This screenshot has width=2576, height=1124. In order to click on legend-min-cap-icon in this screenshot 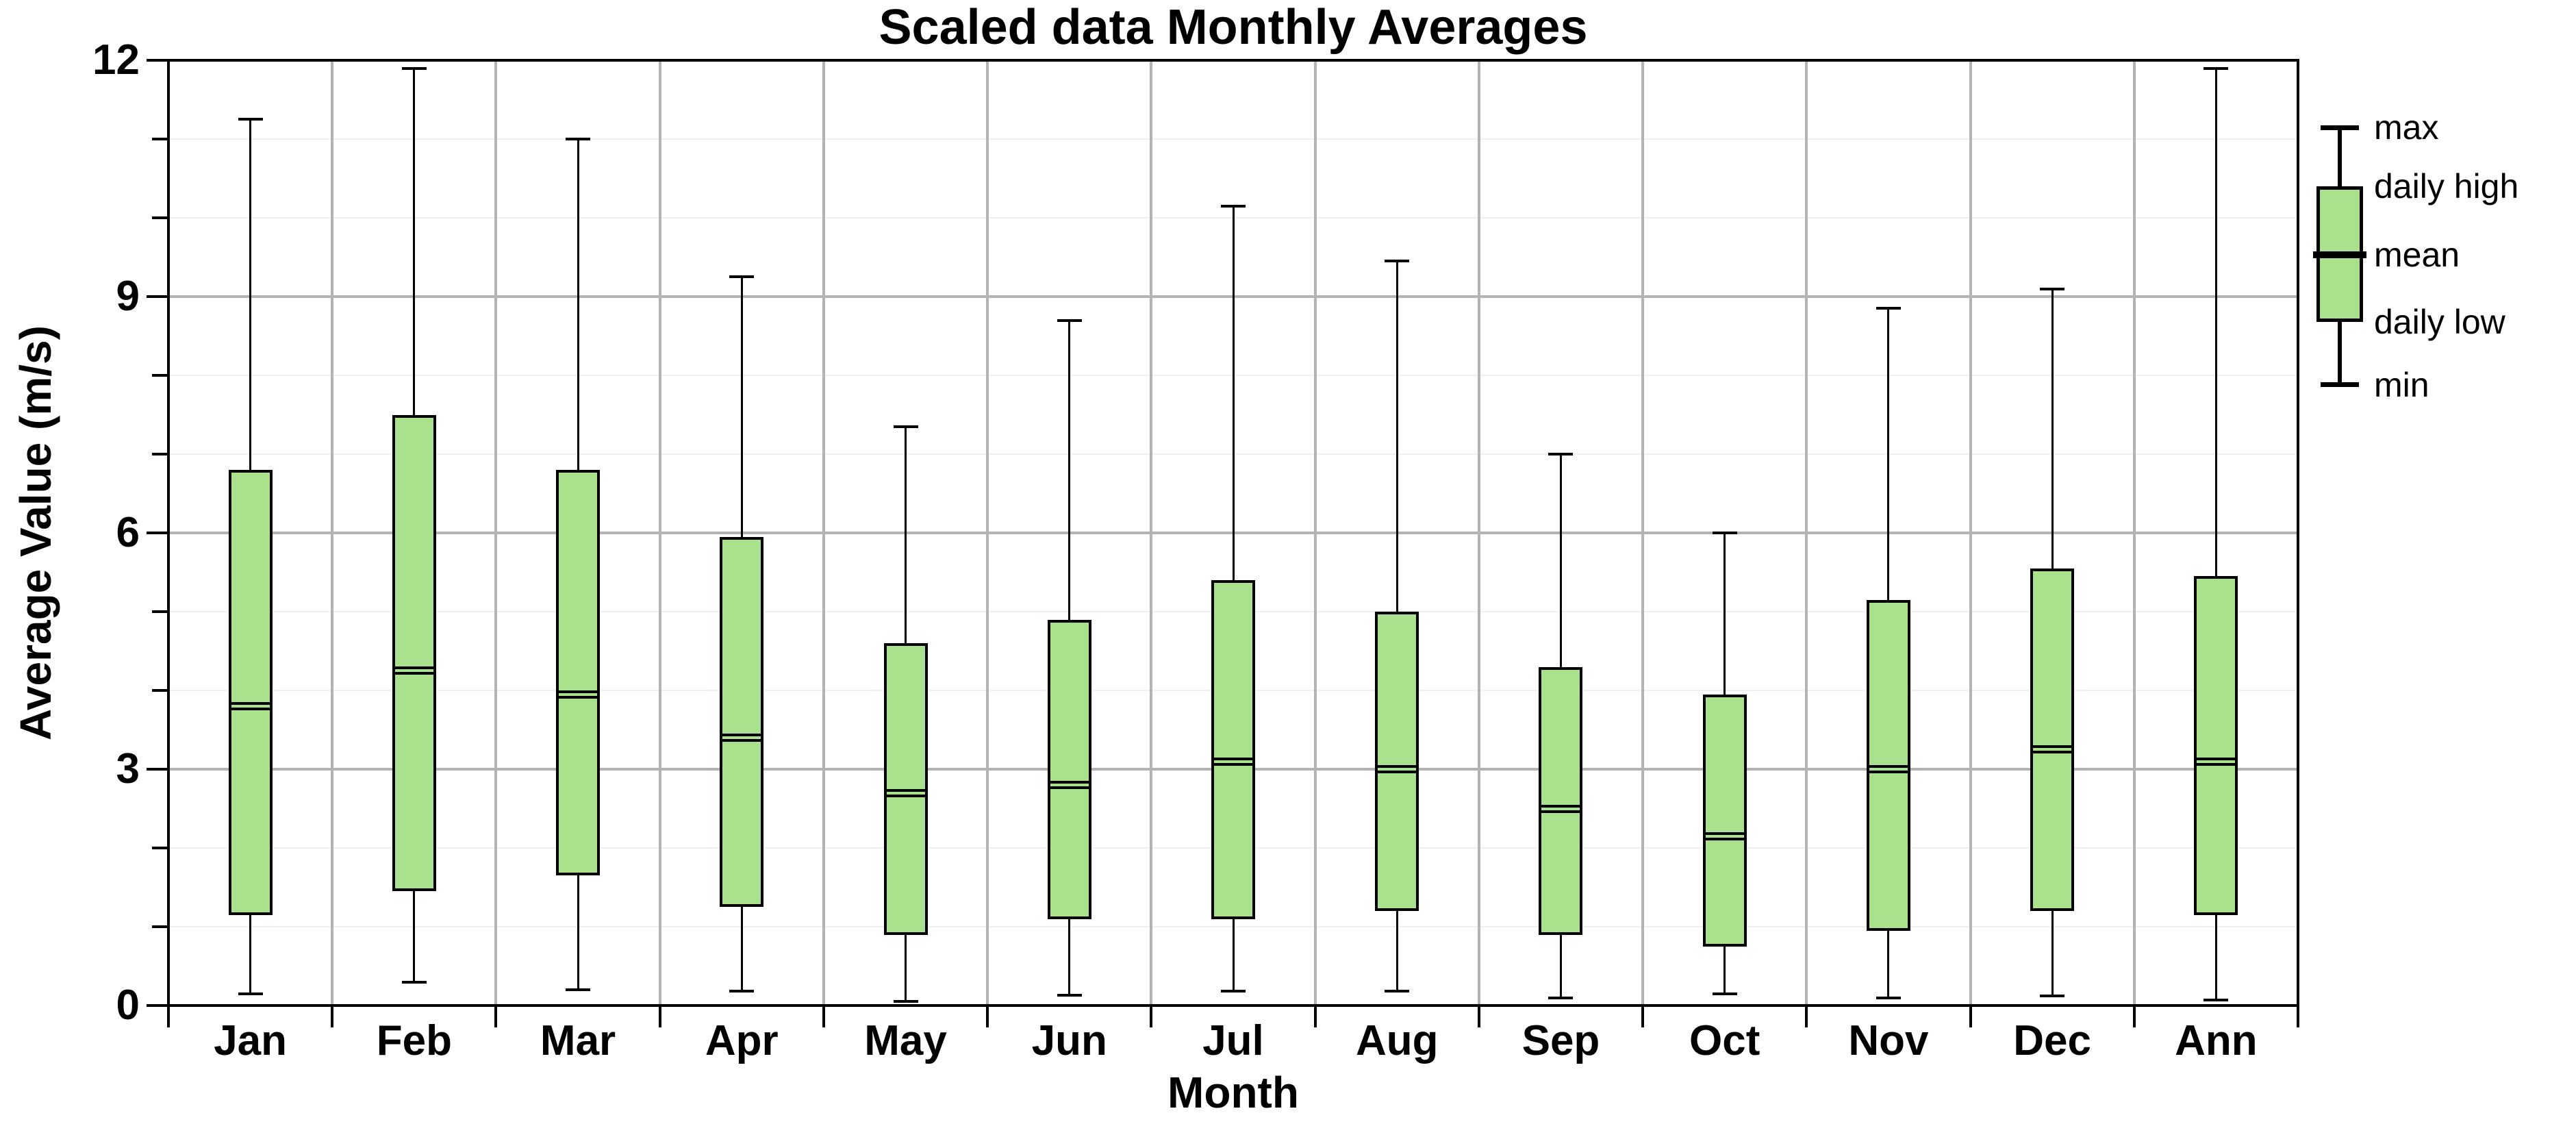, I will do `click(2340, 385)`.